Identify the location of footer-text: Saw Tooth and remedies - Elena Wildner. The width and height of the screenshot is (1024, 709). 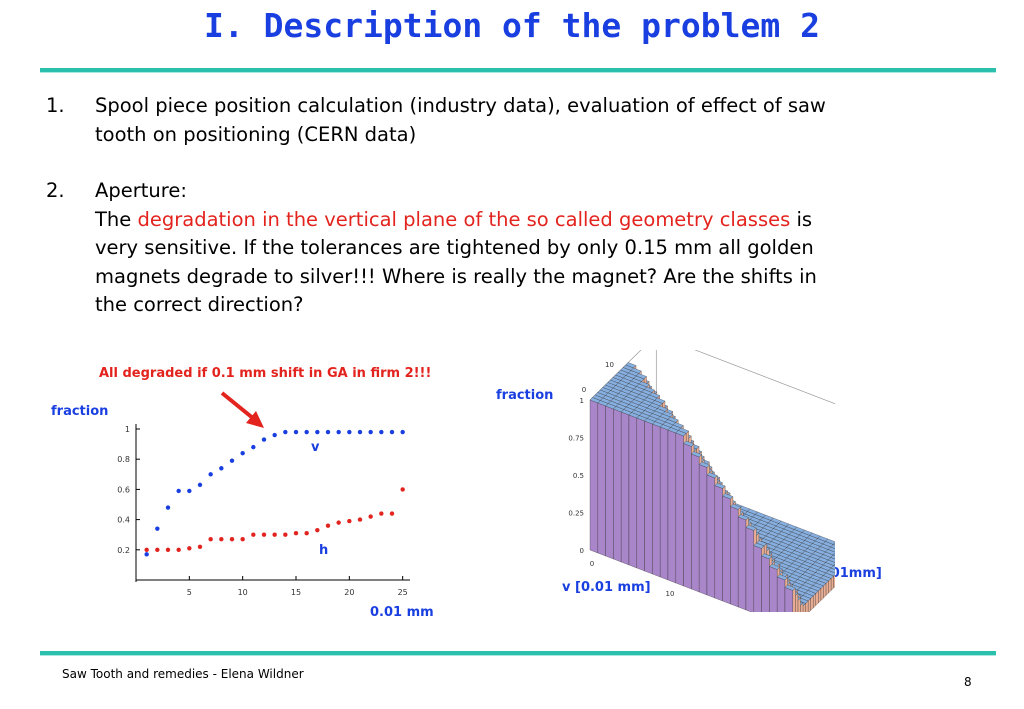
(183, 674).